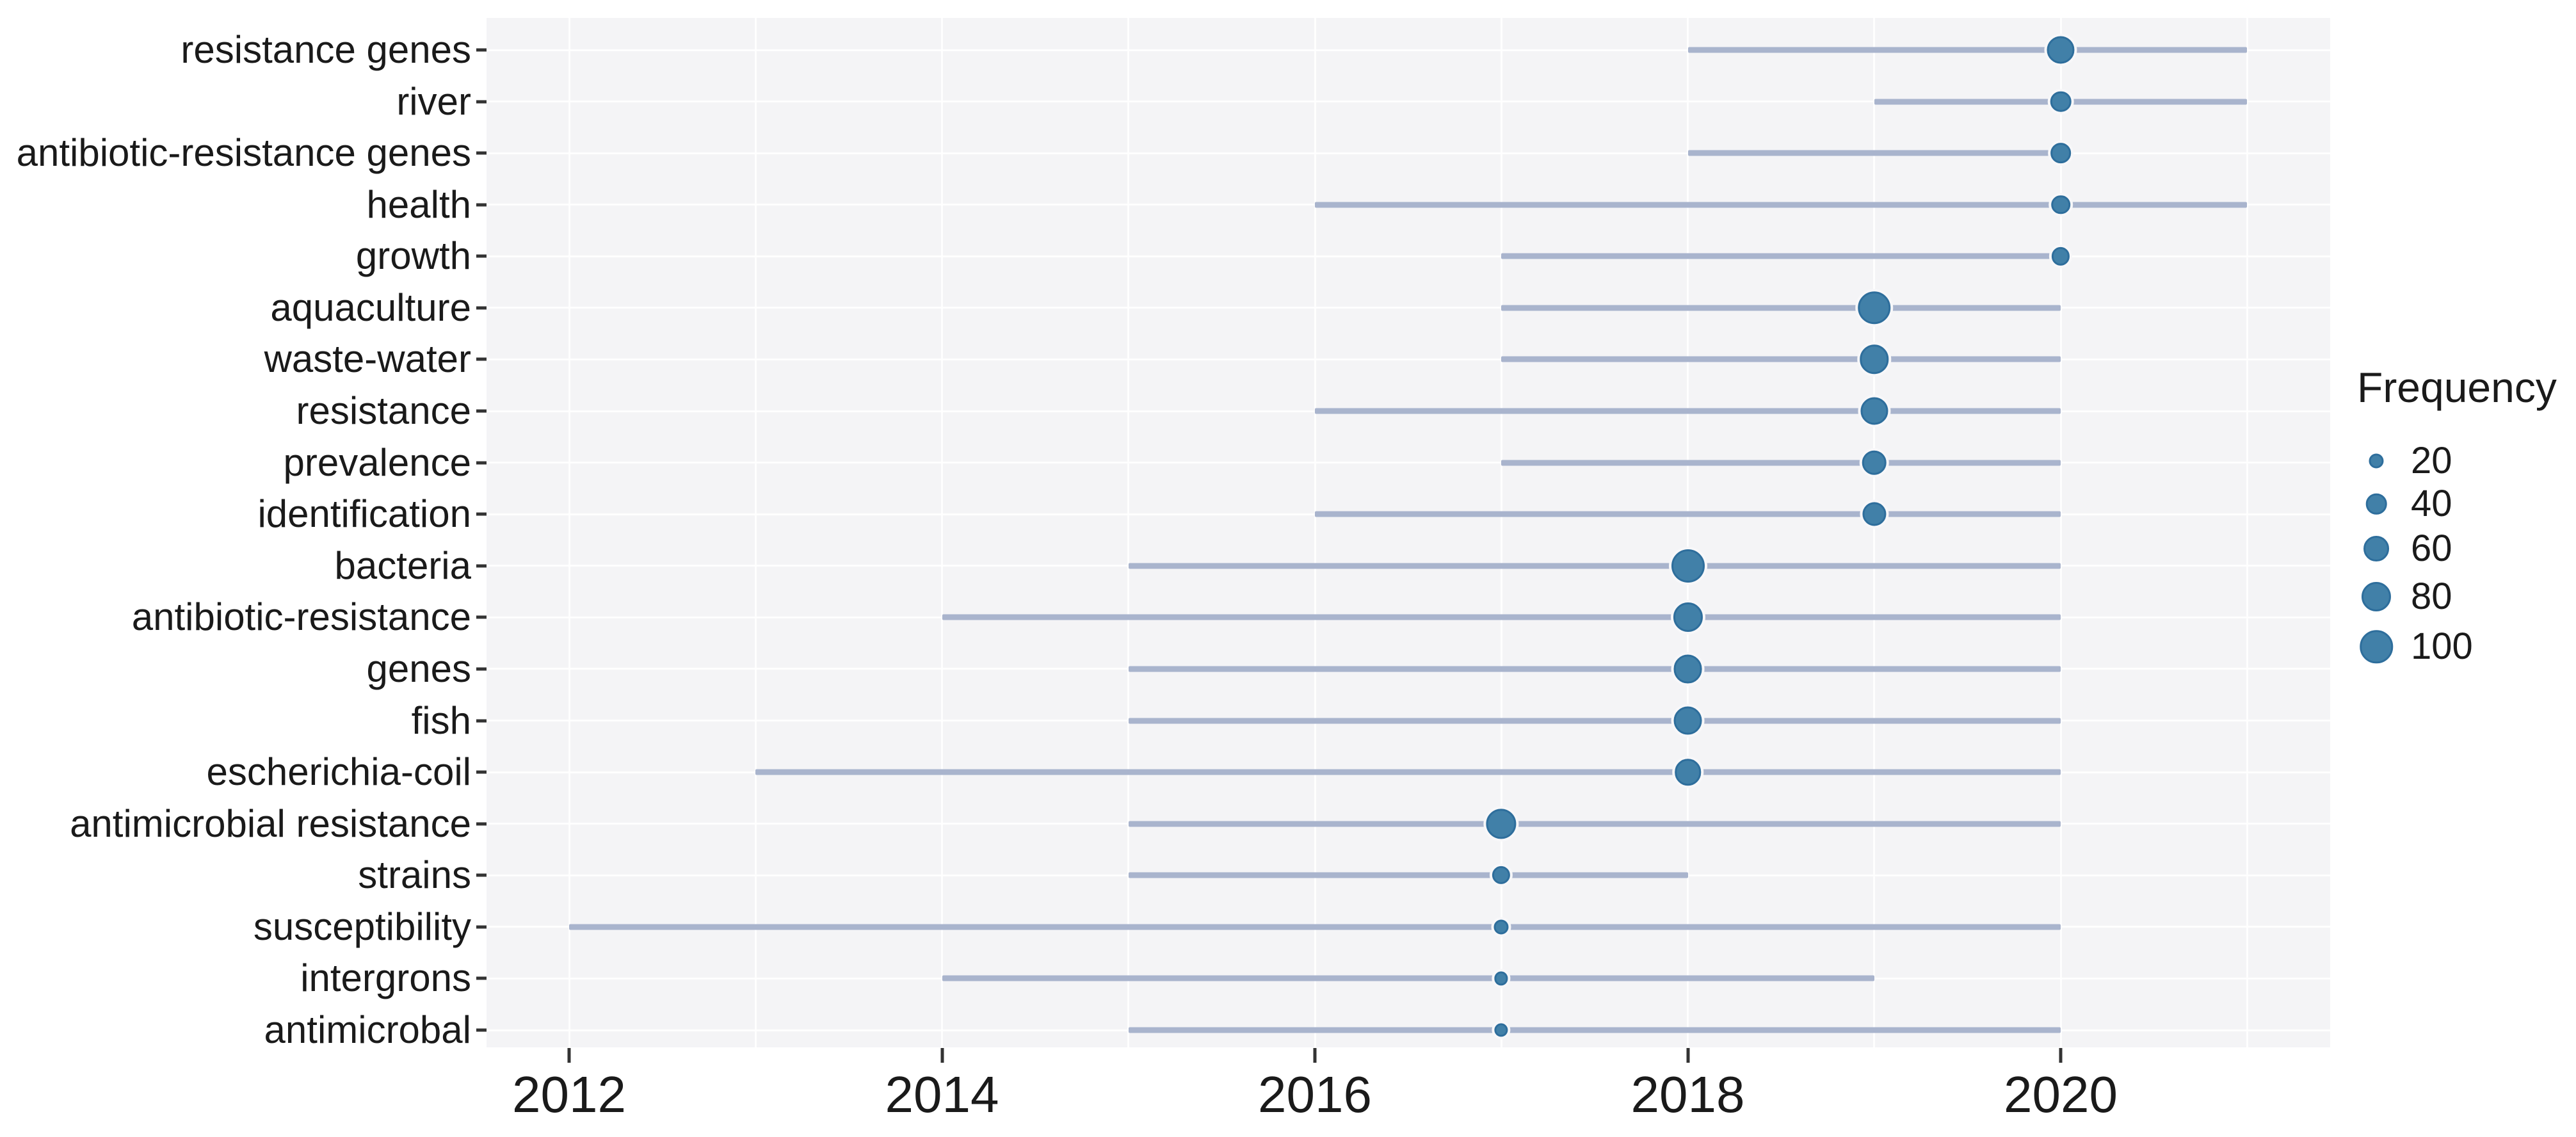  I want to click on legend-title: Frequency, so click(2457, 388).